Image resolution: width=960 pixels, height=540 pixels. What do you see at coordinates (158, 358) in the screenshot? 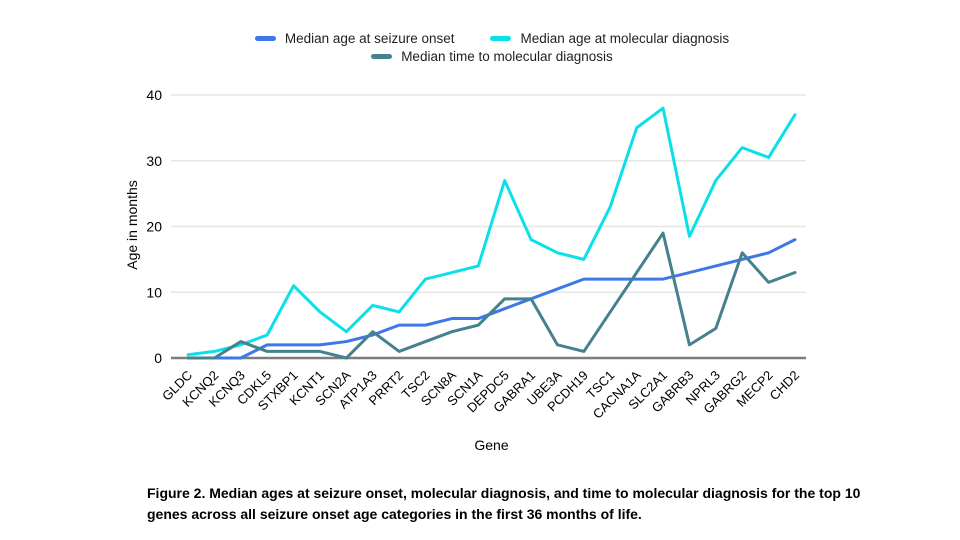
I see `y-tick-label-0: 0` at bounding box center [158, 358].